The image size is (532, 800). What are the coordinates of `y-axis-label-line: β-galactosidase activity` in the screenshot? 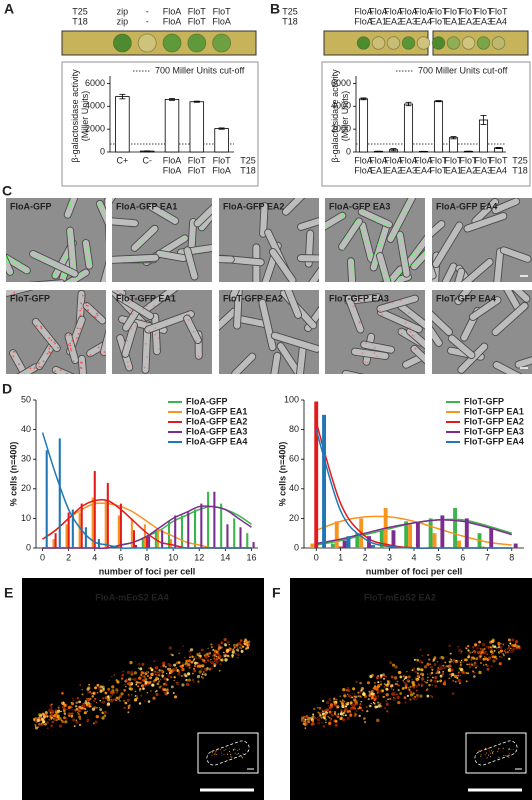 It's located at (75, 116).